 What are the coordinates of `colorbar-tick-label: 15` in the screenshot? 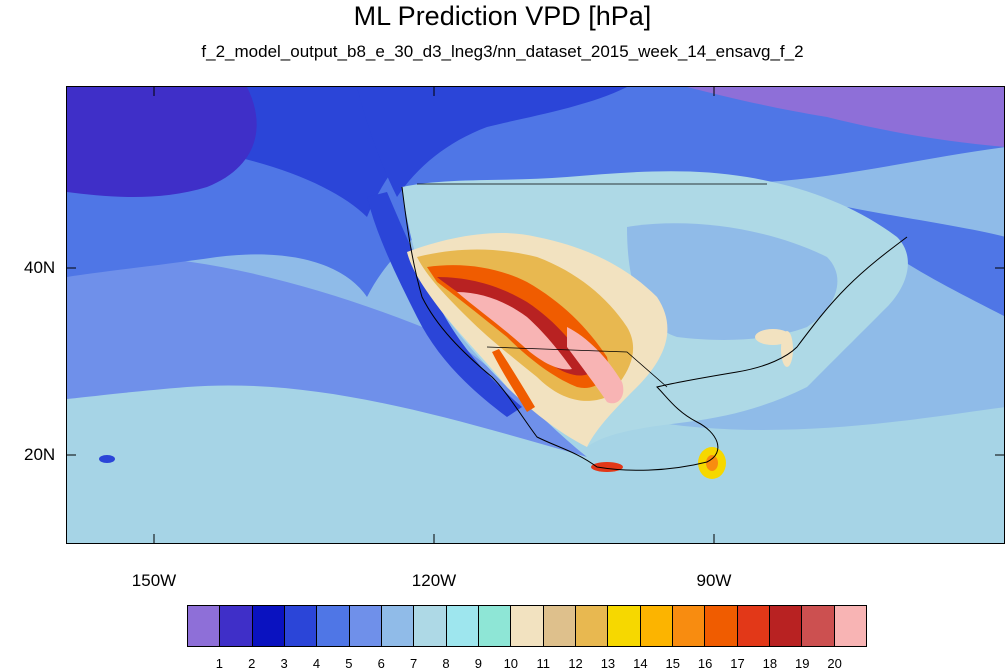 It's located at (672, 663).